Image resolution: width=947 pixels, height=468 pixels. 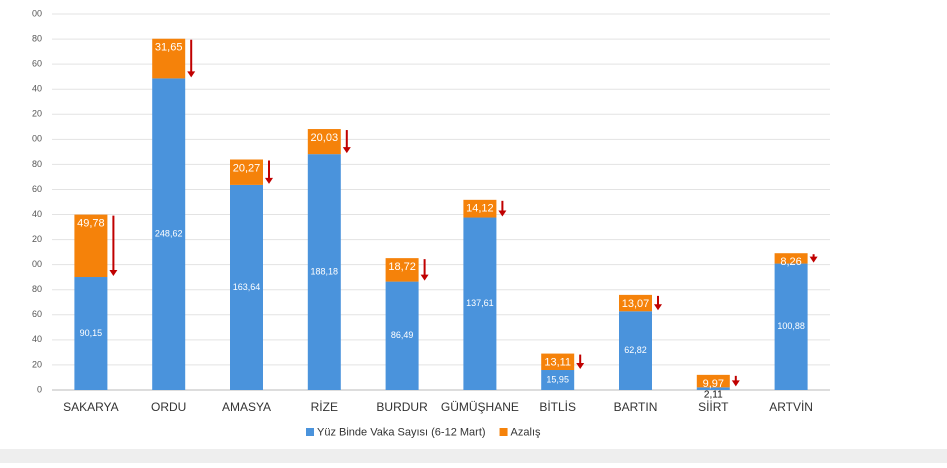 What do you see at coordinates (91, 224) in the screenshot?
I see `value-label: 49,78` at bounding box center [91, 224].